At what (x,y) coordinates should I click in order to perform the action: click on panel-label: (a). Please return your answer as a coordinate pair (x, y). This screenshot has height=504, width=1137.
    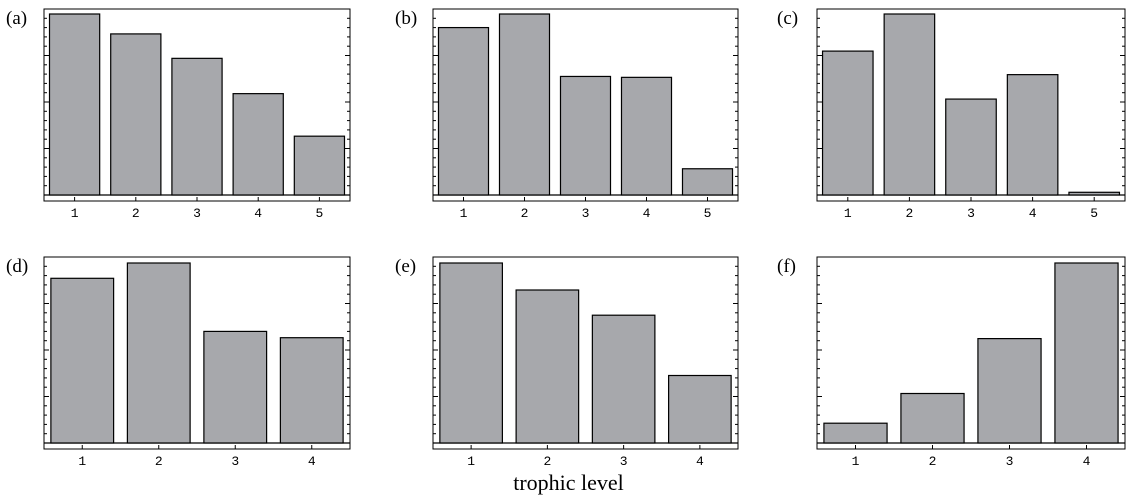
    Looking at the image, I should click on (16, 18).